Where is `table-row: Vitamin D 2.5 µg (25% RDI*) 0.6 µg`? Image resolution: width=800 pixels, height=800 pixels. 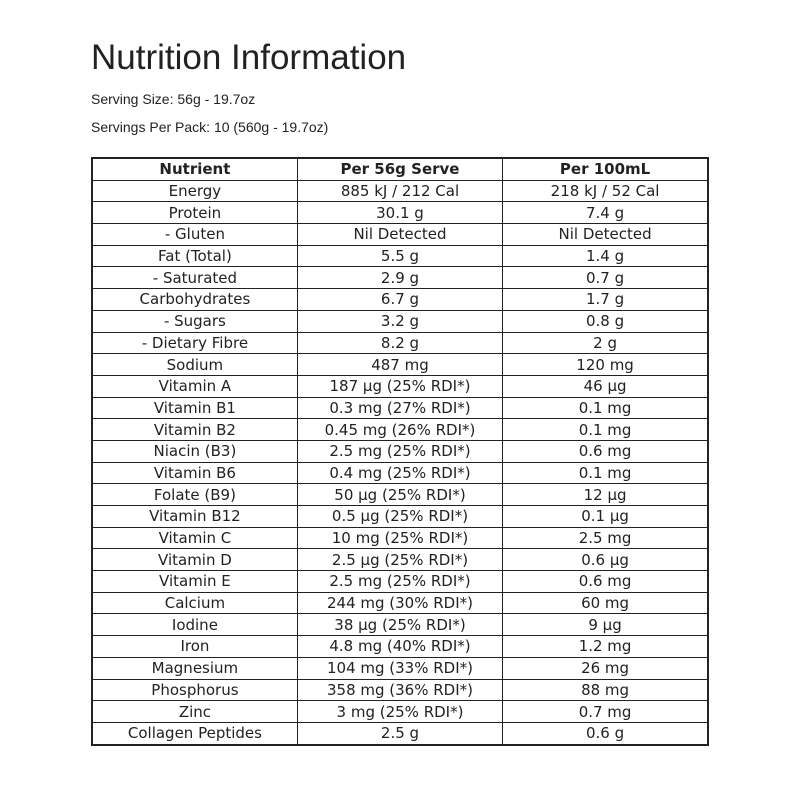 table-row: Vitamin D 2.5 µg (25% RDI*) 0.6 µg is located at coordinates (400, 560).